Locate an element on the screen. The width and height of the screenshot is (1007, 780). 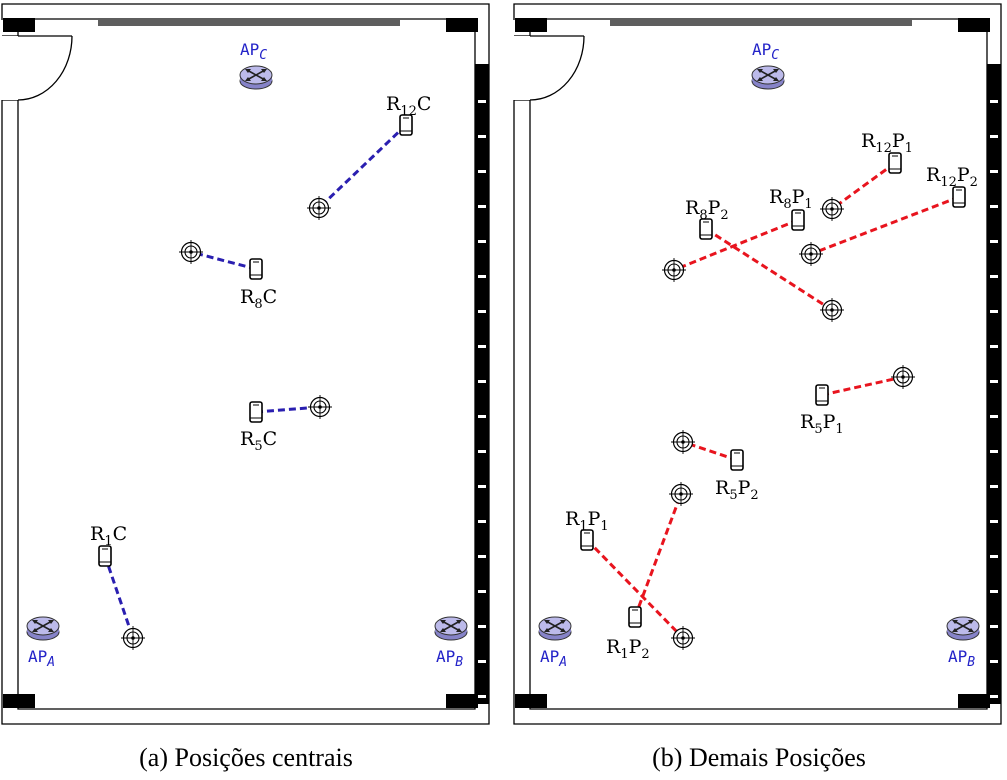
ap-c-name: AP is located at coordinates (249, 49).